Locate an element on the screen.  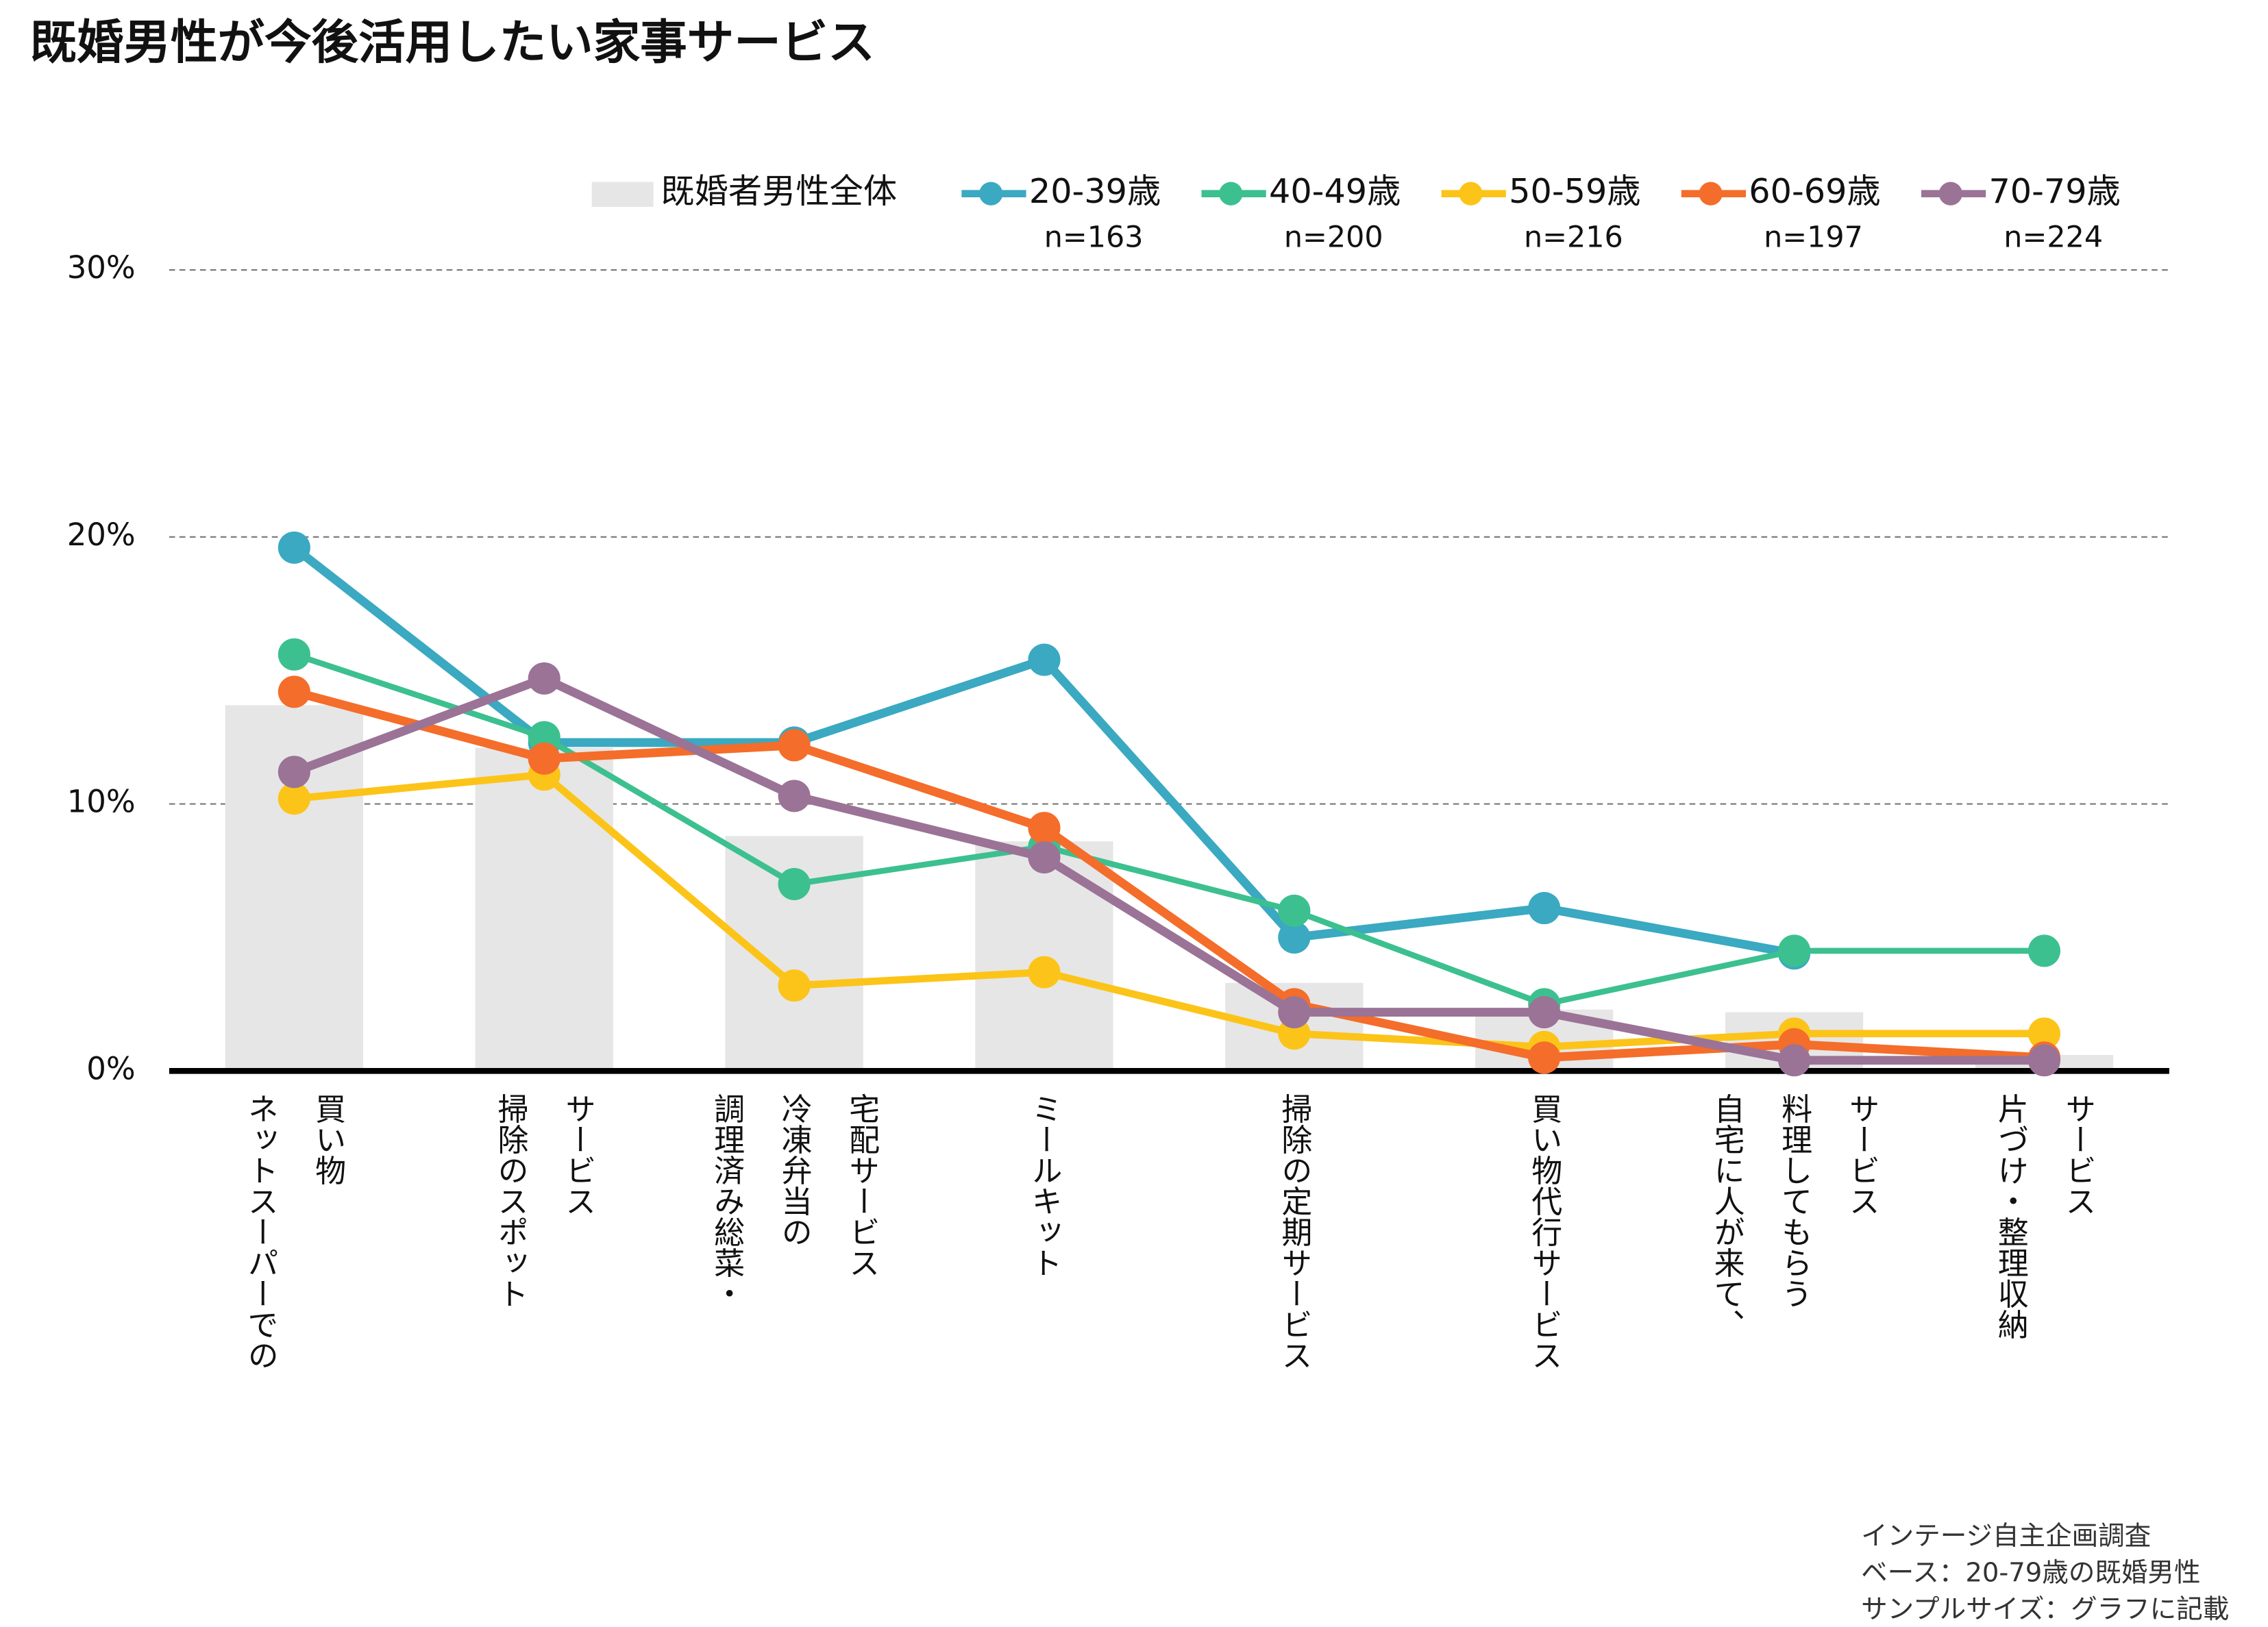
x-tick-label: 買い物 is located at coordinates (328, 1139).